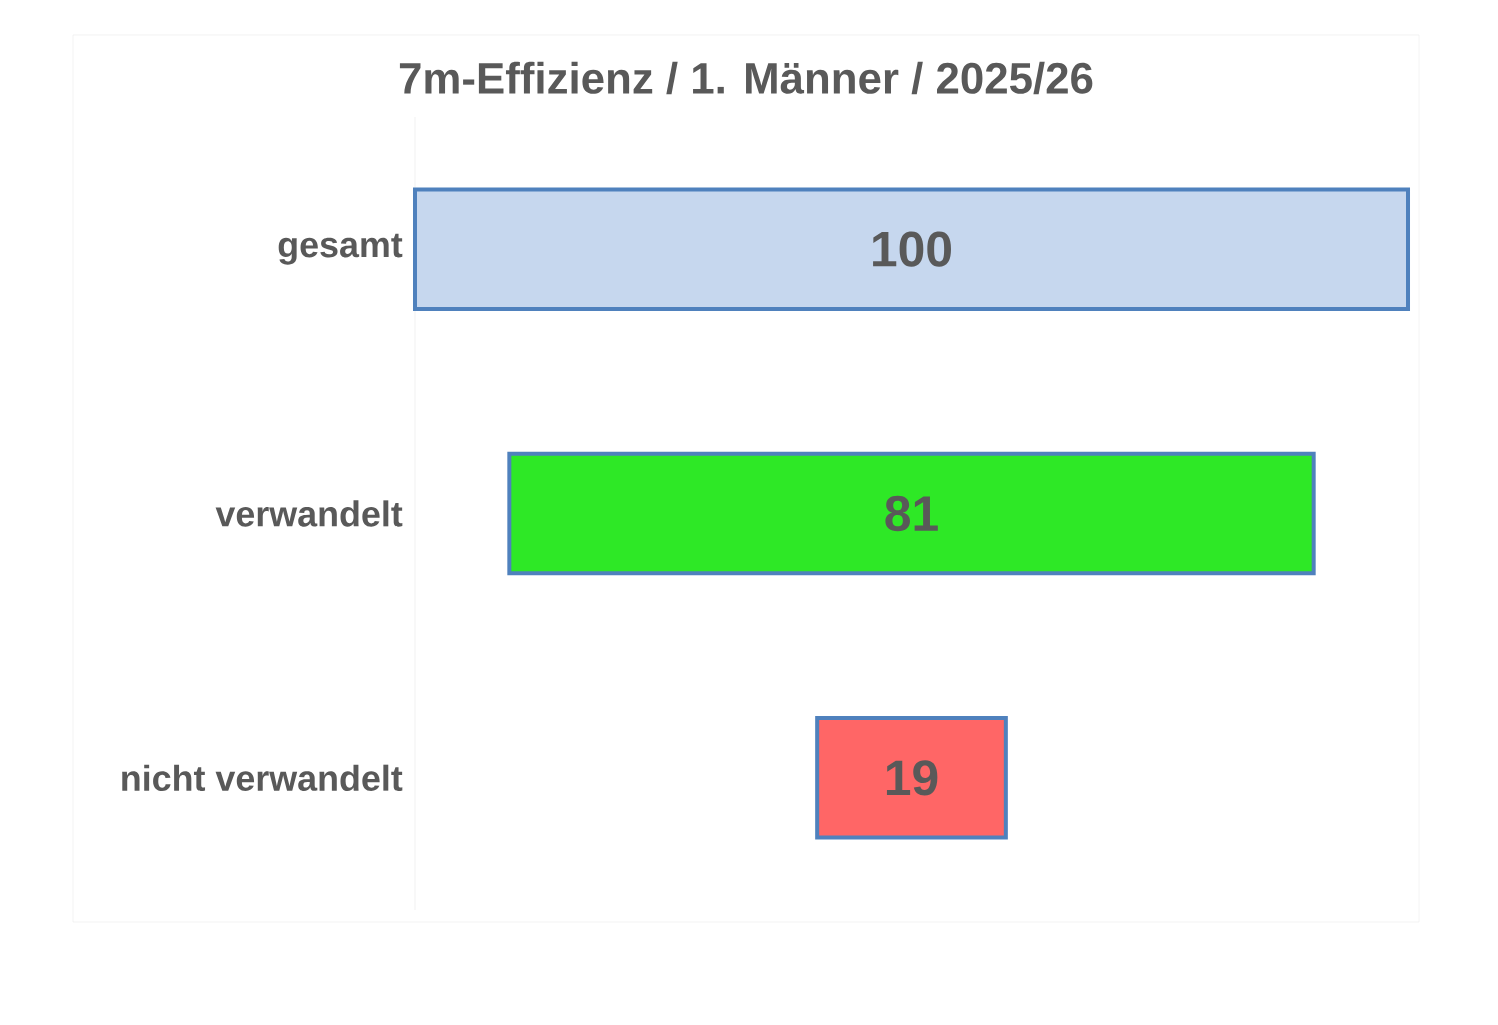 The width and height of the screenshot is (1498, 1025). I want to click on category-label: nicht verwandelt, so click(262, 777).